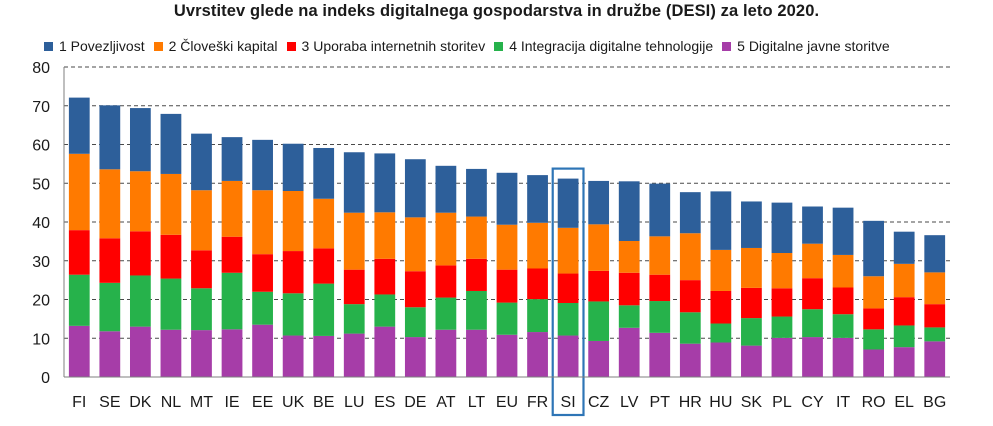 The height and width of the screenshot is (426, 993). Describe the element at coordinates (611, 46) in the screenshot. I see `legend-label: 4 Integracija digitalne tehnologije` at that location.